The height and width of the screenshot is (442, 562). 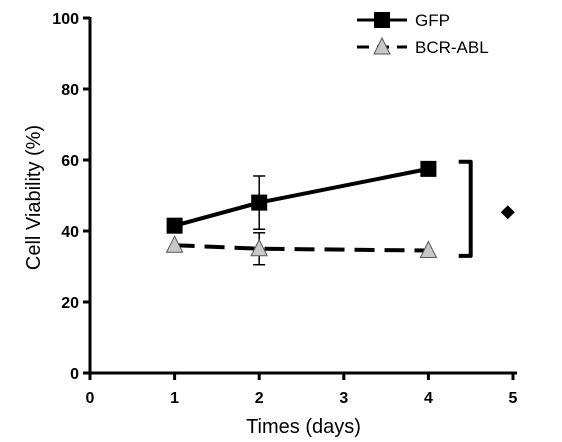 I want to click on significance-diamond-icon, so click(x=507, y=212).